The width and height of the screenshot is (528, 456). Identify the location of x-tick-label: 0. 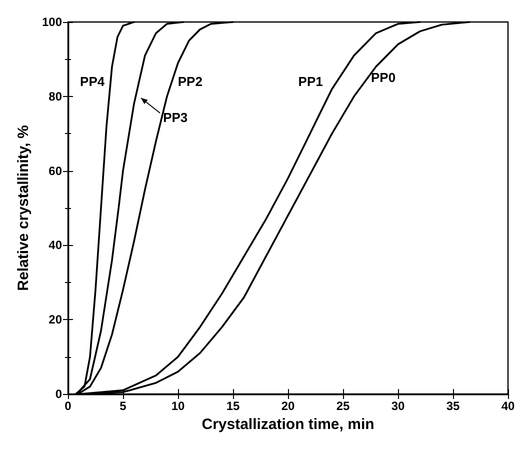
(68, 406).